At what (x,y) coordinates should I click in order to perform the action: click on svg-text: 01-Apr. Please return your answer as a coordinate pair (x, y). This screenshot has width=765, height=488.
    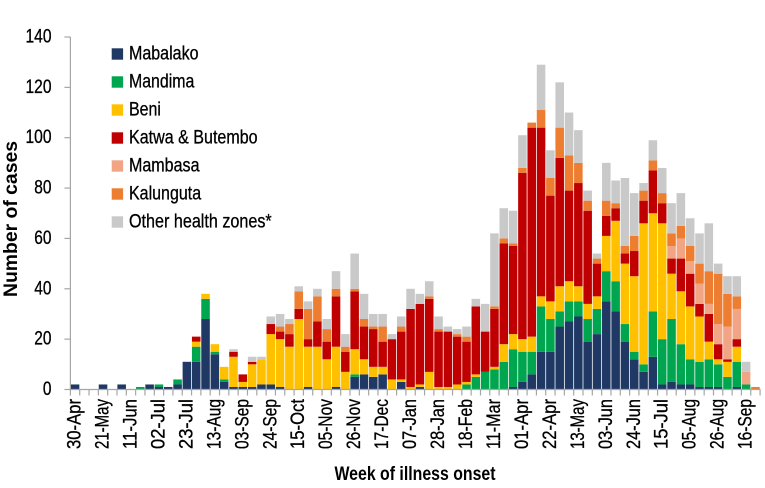
    Looking at the image, I should click on (522, 423).